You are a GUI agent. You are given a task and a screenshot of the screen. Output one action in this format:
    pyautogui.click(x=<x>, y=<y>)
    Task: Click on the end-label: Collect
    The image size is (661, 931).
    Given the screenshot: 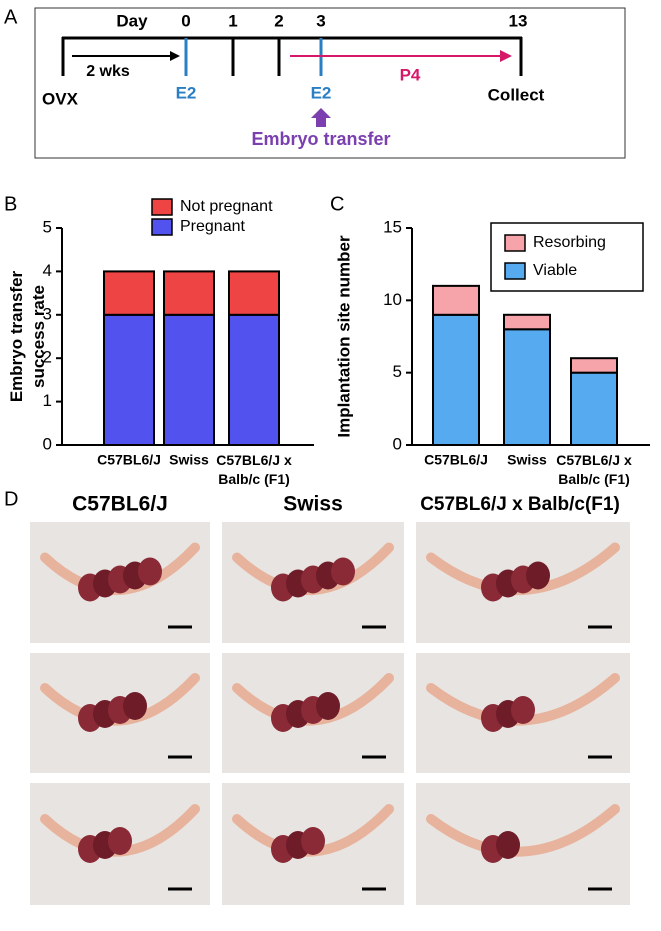 What is the action you would take?
    pyautogui.click(x=516, y=94)
    